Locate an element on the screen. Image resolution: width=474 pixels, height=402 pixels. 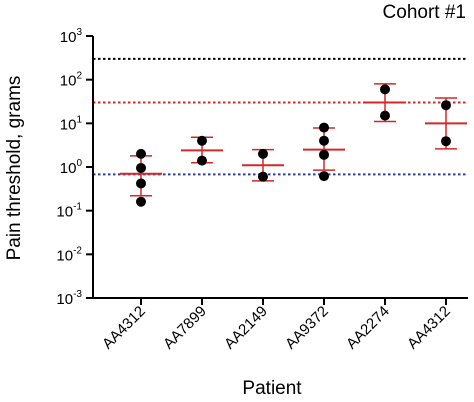
y-tick-label: 10⁻² is located at coordinates (69, 254).